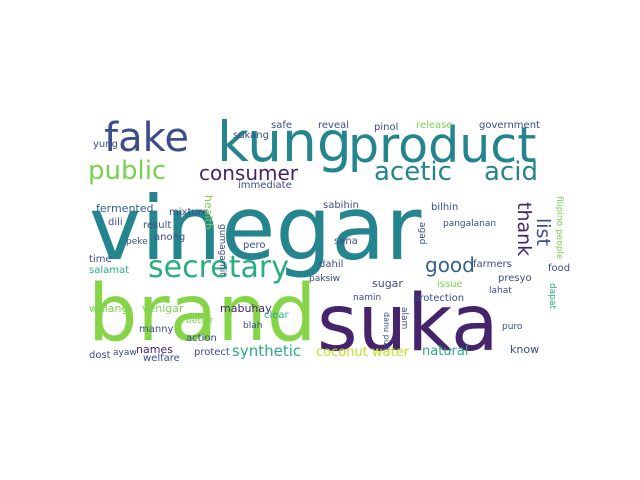 The height and width of the screenshot is (480, 640). Describe the element at coordinates (525, 349) in the screenshot. I see `word-know: know` at that location.